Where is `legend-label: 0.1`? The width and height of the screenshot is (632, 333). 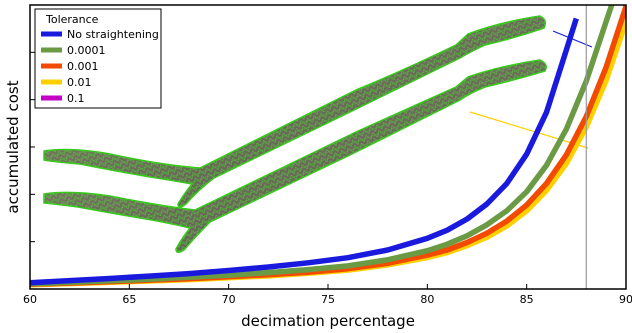
legend-label: 0.1 is located at coordinates (76, 98).